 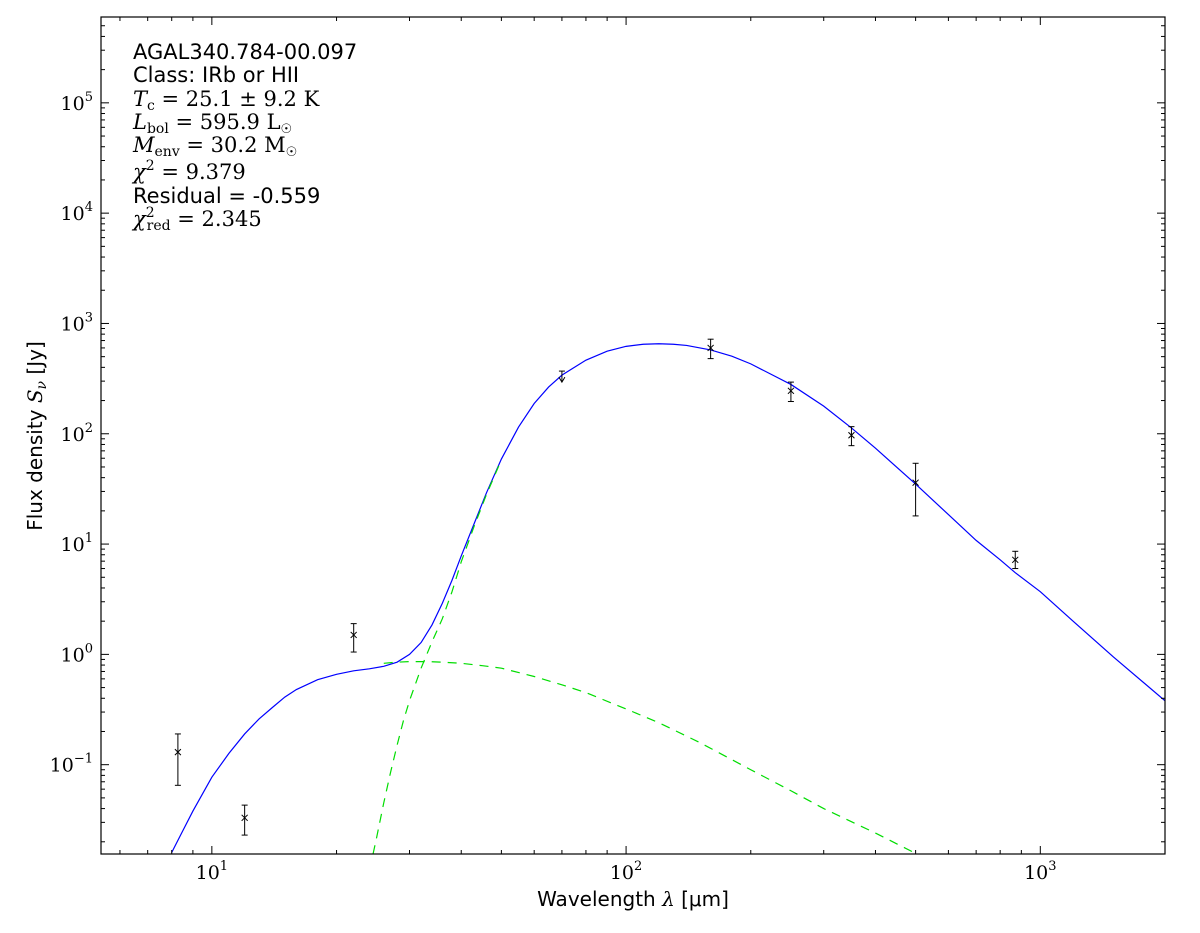 What do you see at coordinates (633, 899) in the screenshot?
I see `x-axis-label: Wavelength λ [μm]` at bounding box center [633, 899].